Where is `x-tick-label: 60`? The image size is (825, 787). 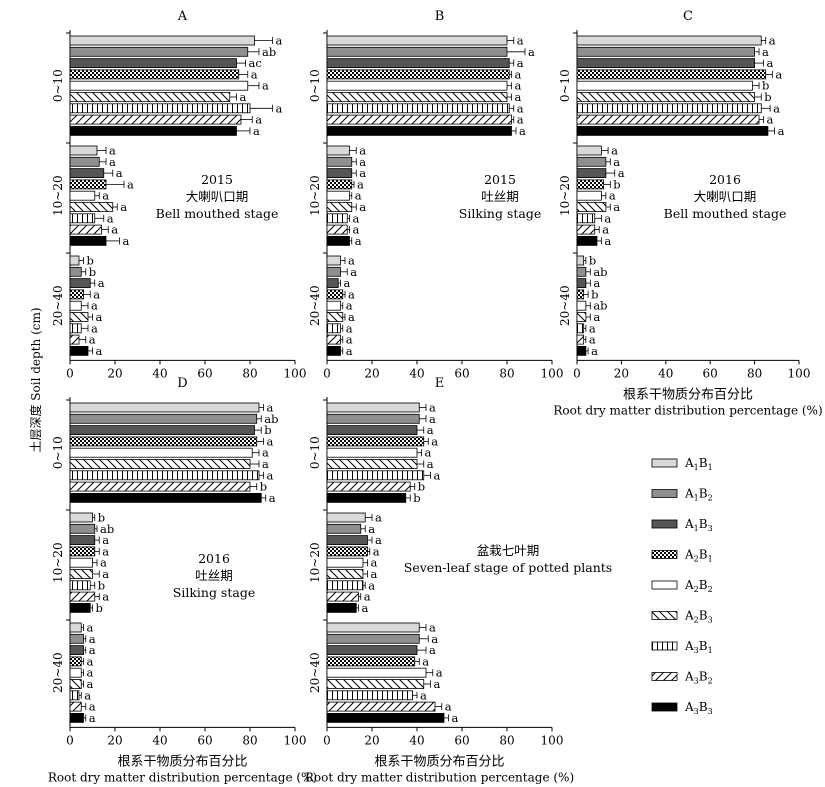
x-tick-label: 60 is located at coordinates (204, 740).